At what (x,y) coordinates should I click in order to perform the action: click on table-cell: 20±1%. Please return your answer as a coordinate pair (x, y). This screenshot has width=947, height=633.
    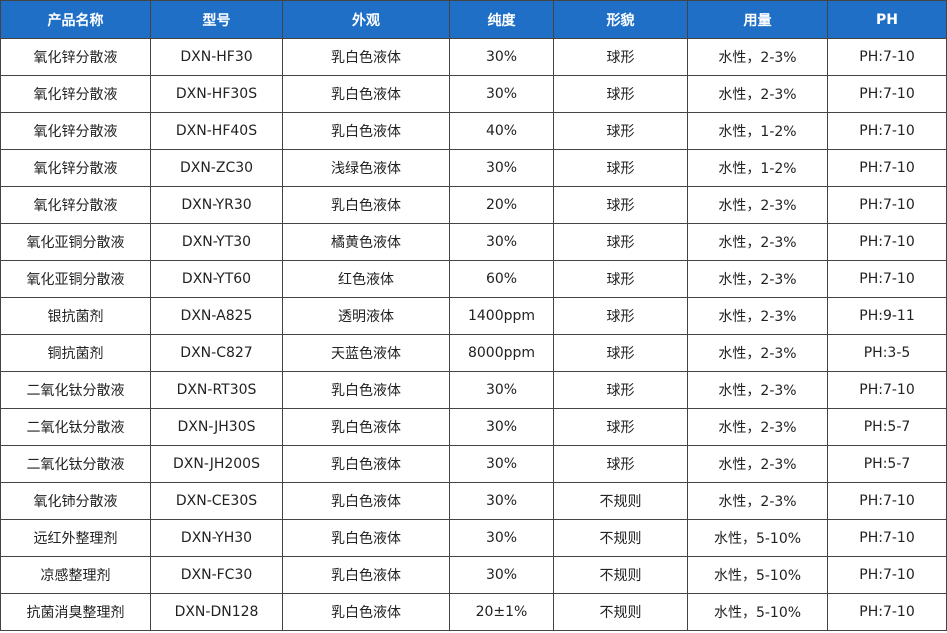
    Looking at the image, I should click on (501, 612).